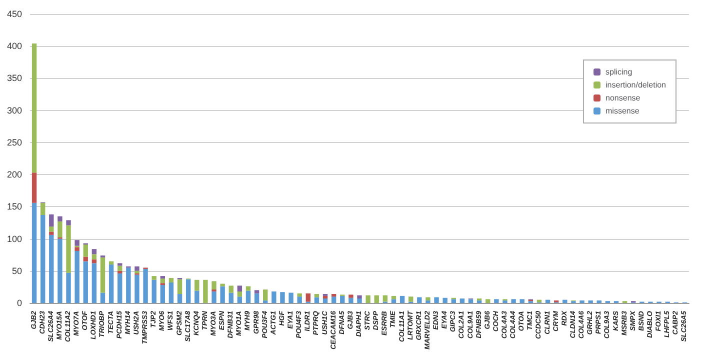 The height and width of the screenshot is (355, 701). What do you see at coordinates (14, 46) in the screenshot?
I see `y-tick-label: 400` at bounding box center [14, 46].